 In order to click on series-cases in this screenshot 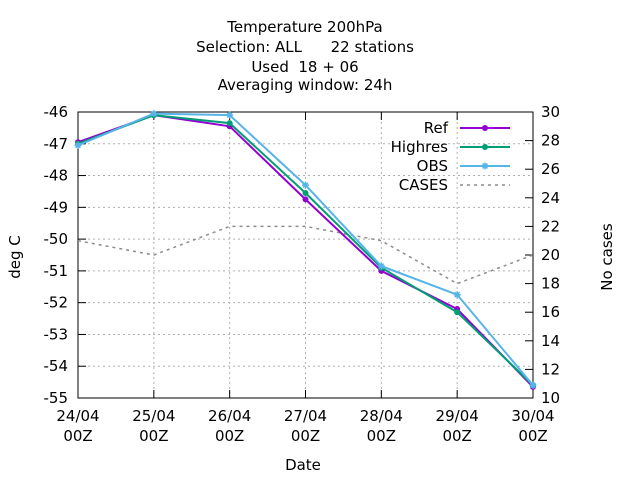, I will do `click(305, 255)`.